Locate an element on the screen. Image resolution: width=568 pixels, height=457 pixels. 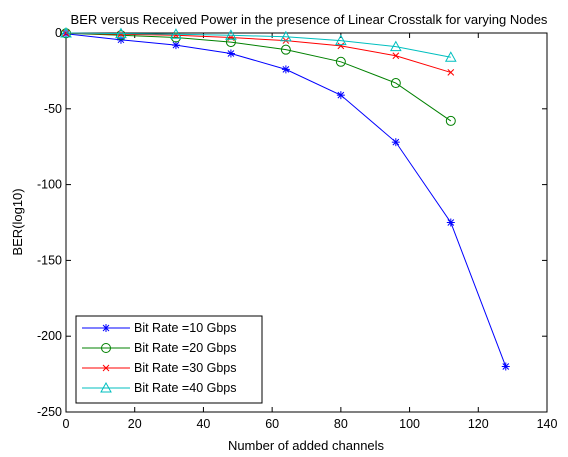
y-tick-label: -200 is located at coordinates (49, 336).